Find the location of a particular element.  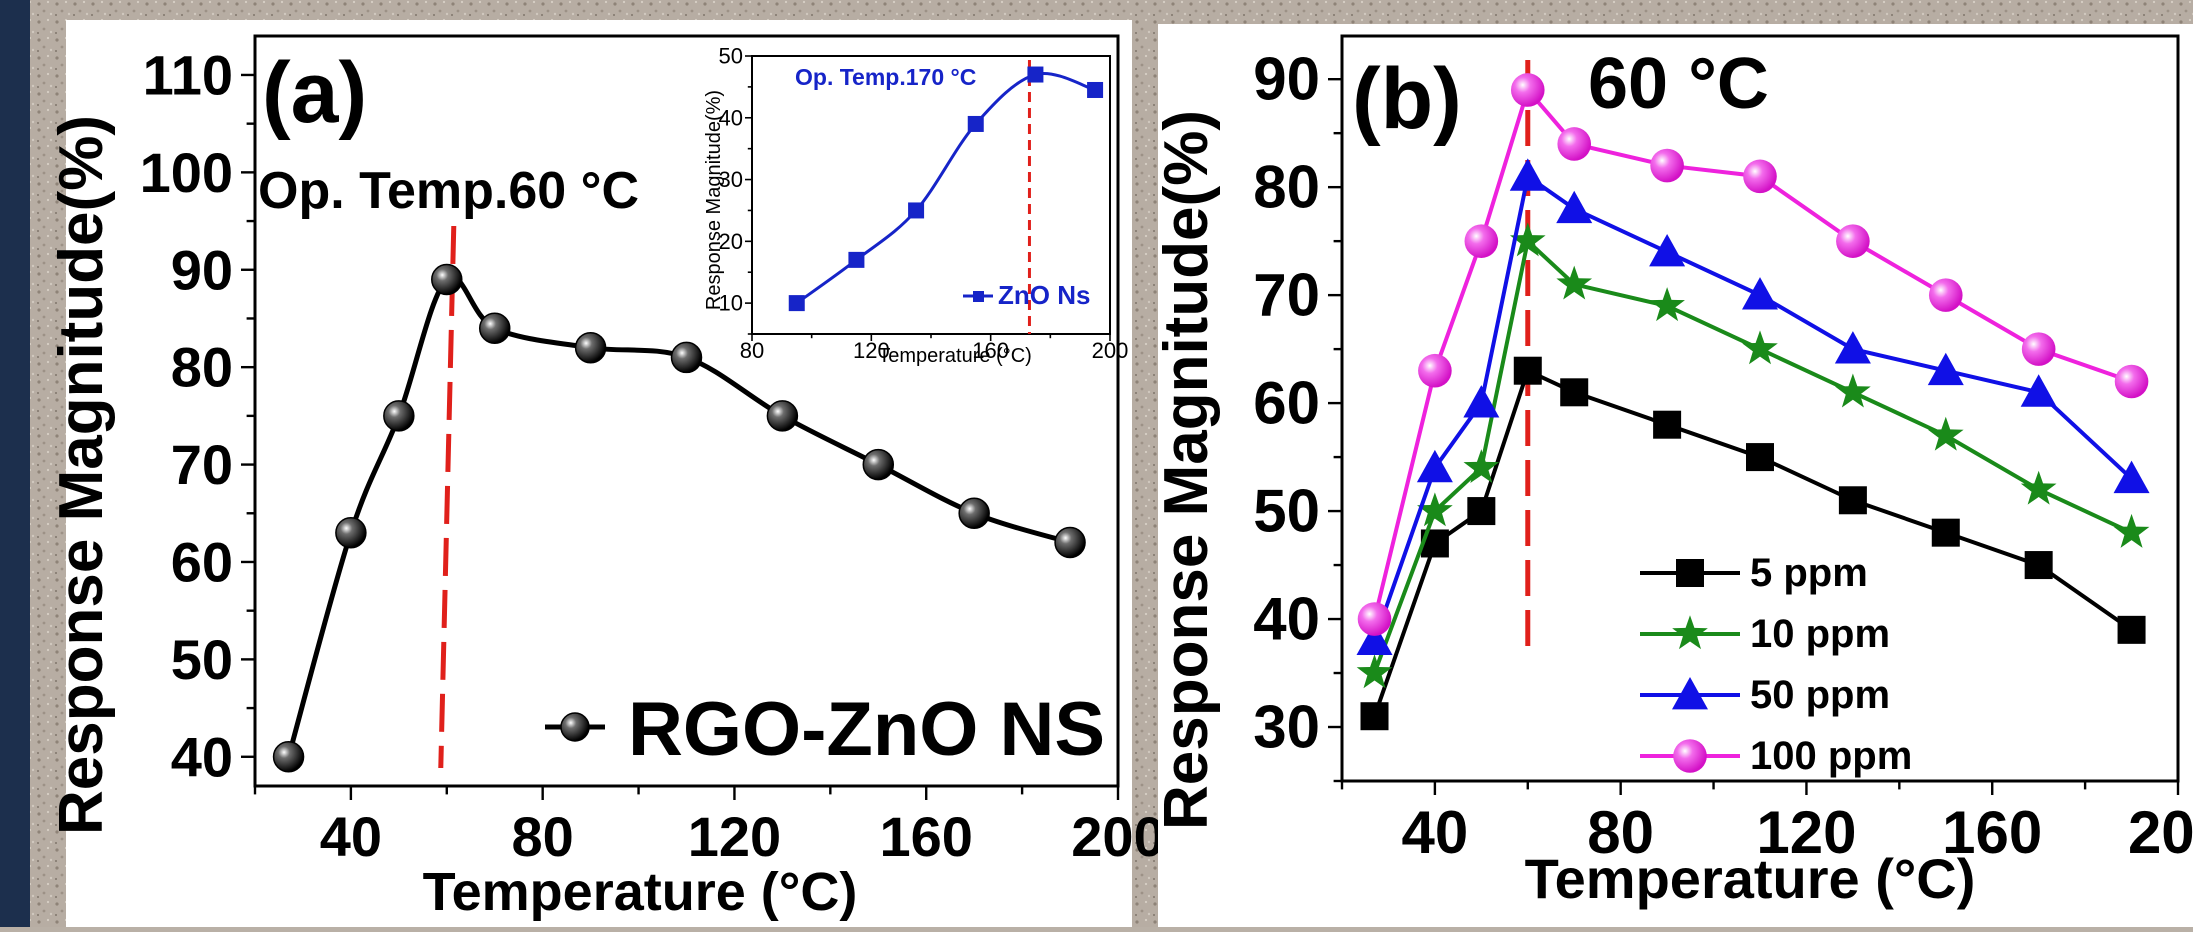

panel-a-x-tick-label: 40 is located at coordinates (351, 836).